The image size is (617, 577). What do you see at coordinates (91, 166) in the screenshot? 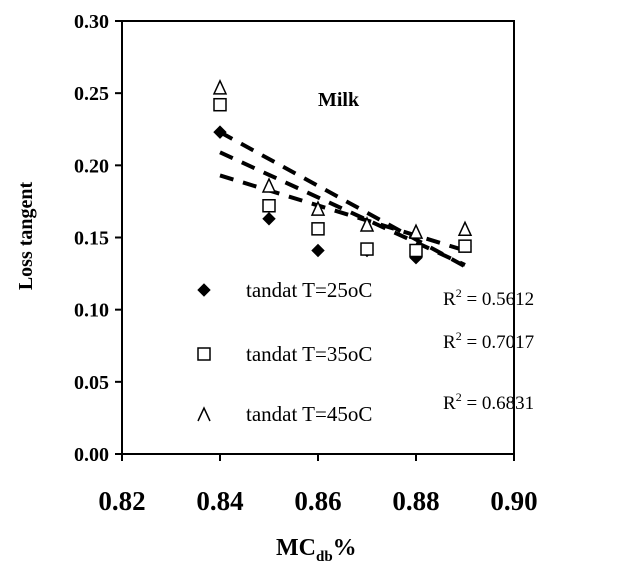
I see `y-tick-label: 0.20` at bounding box center [91, 166].